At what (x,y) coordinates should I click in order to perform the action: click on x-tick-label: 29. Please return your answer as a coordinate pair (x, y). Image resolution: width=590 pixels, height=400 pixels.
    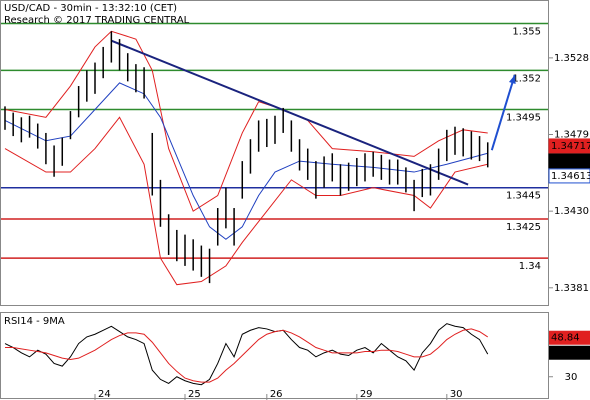
    Looking at the image, I should click on (366, 394).